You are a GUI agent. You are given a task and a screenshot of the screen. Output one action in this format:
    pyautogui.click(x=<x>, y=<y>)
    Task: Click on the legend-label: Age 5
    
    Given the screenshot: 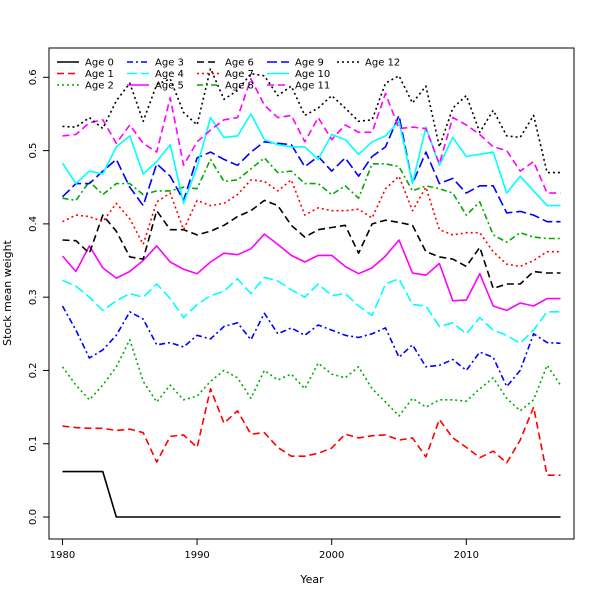 What is the action you would take?
    pyautogui.click(x=169, y=86)
    